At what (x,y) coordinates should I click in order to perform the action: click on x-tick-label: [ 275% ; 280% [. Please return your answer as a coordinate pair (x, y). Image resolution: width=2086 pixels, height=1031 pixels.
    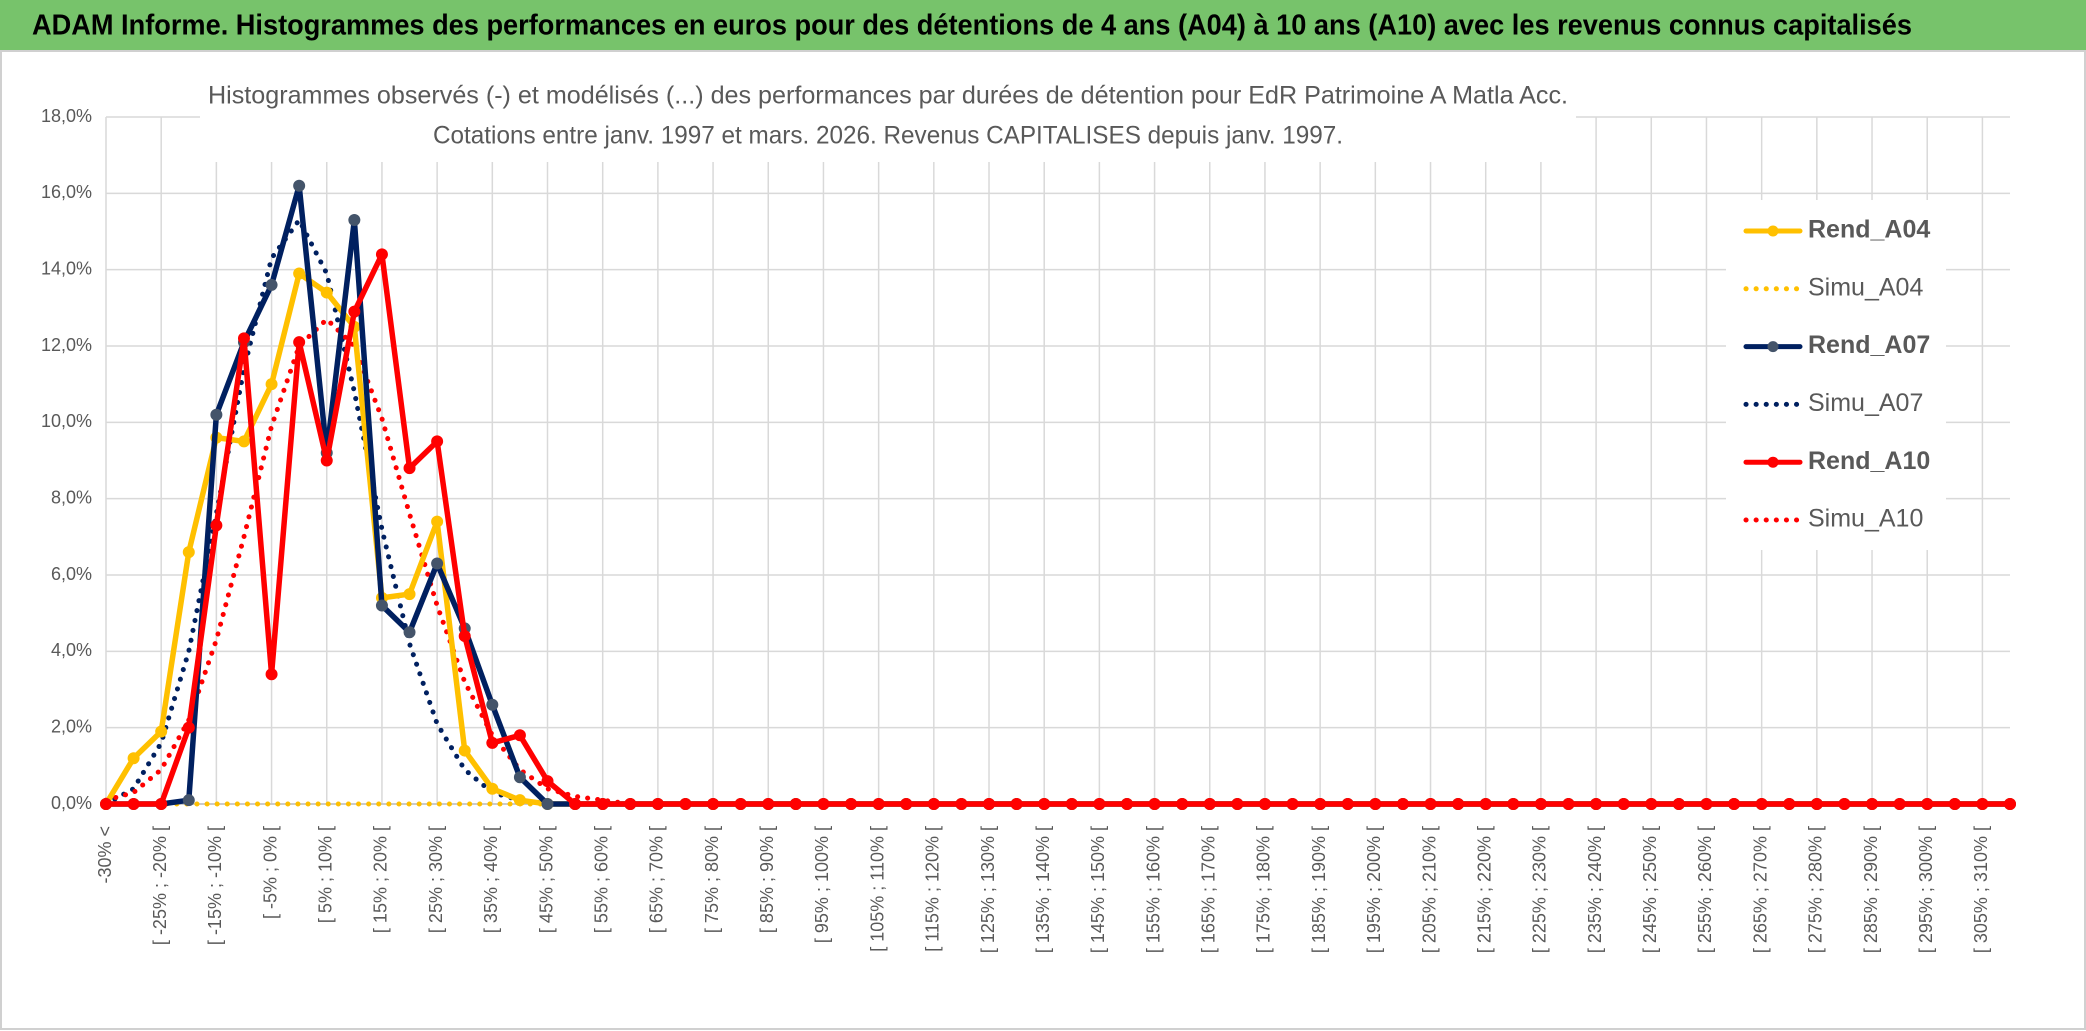
    Looking at the image, I should click on (1816, 889).